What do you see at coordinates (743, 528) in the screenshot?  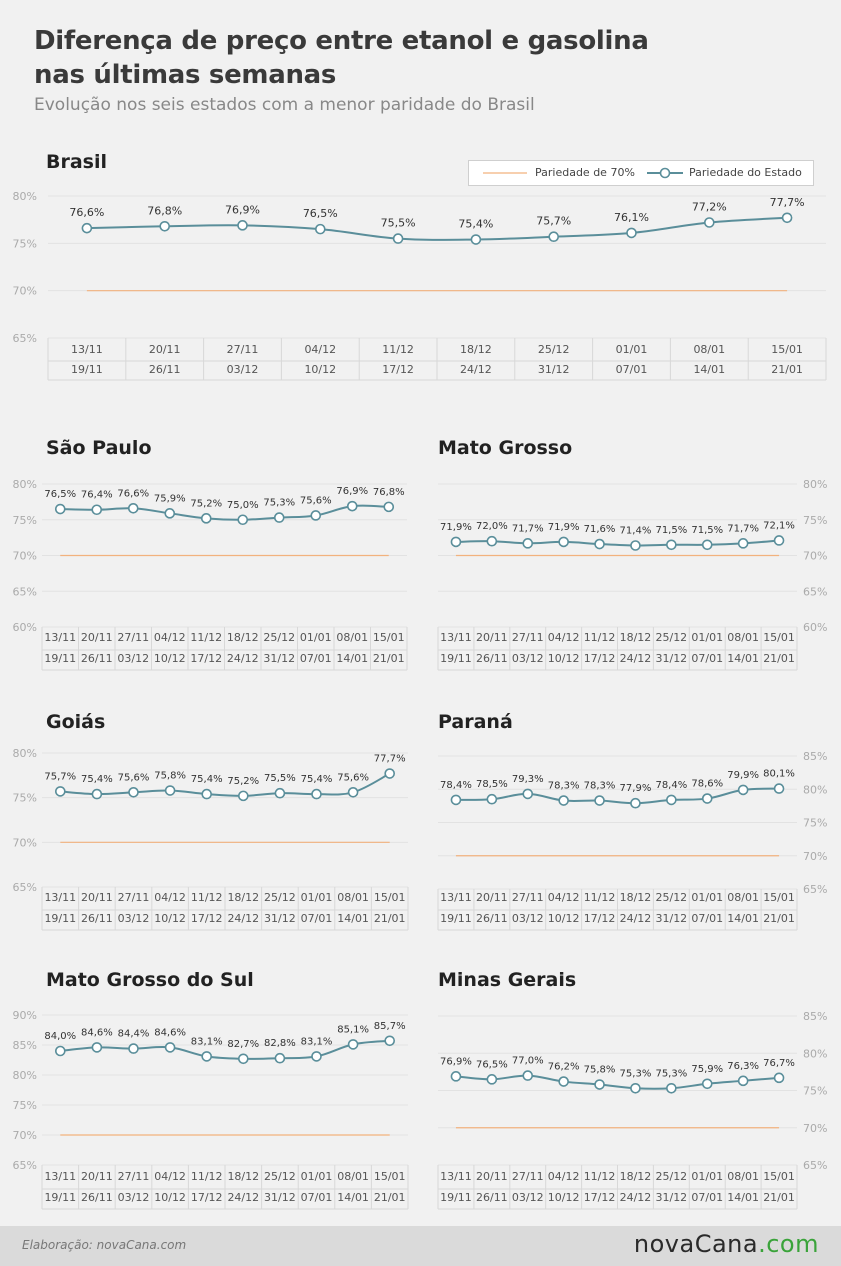 I see `data-label: 71,7%` at bounding box center [743, 528].